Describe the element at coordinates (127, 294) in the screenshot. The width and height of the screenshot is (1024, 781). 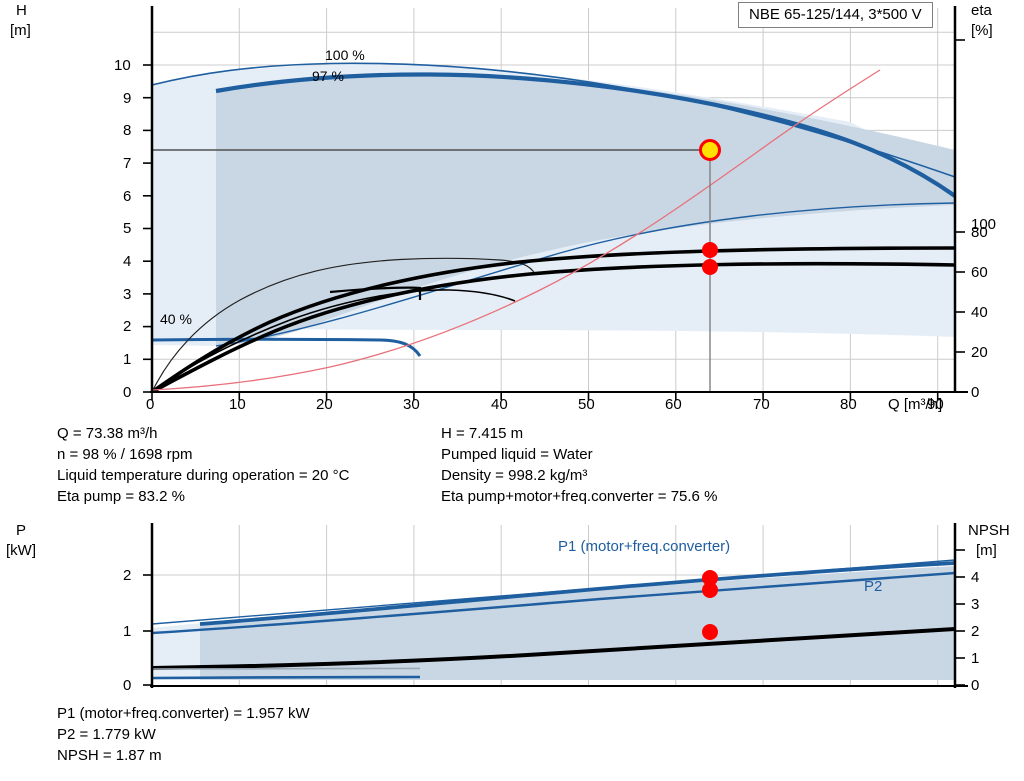
I see `h-tick-3: 3` at that location.